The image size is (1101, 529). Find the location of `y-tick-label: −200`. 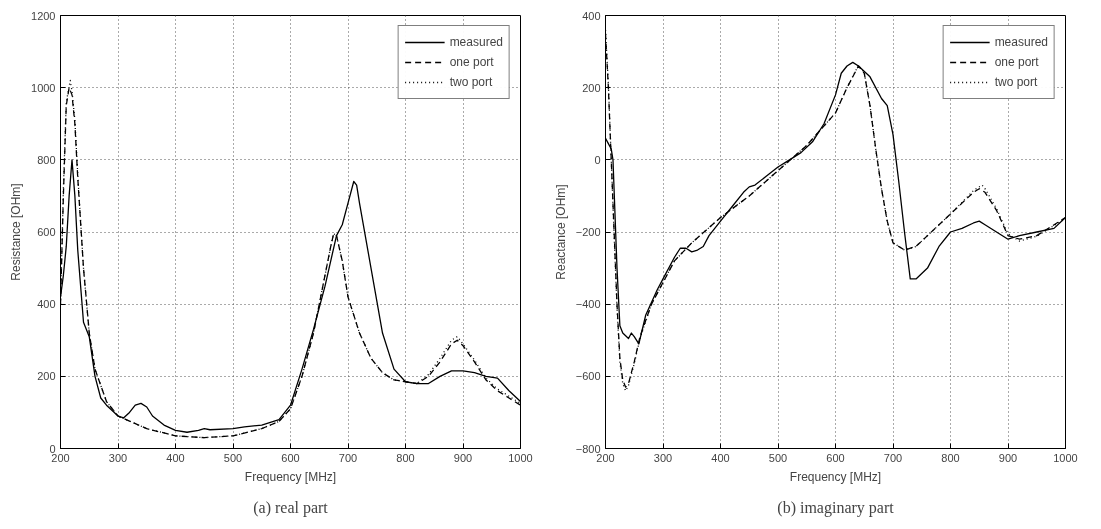

y-tick-label: −200 is located at coordinates (588, 232).